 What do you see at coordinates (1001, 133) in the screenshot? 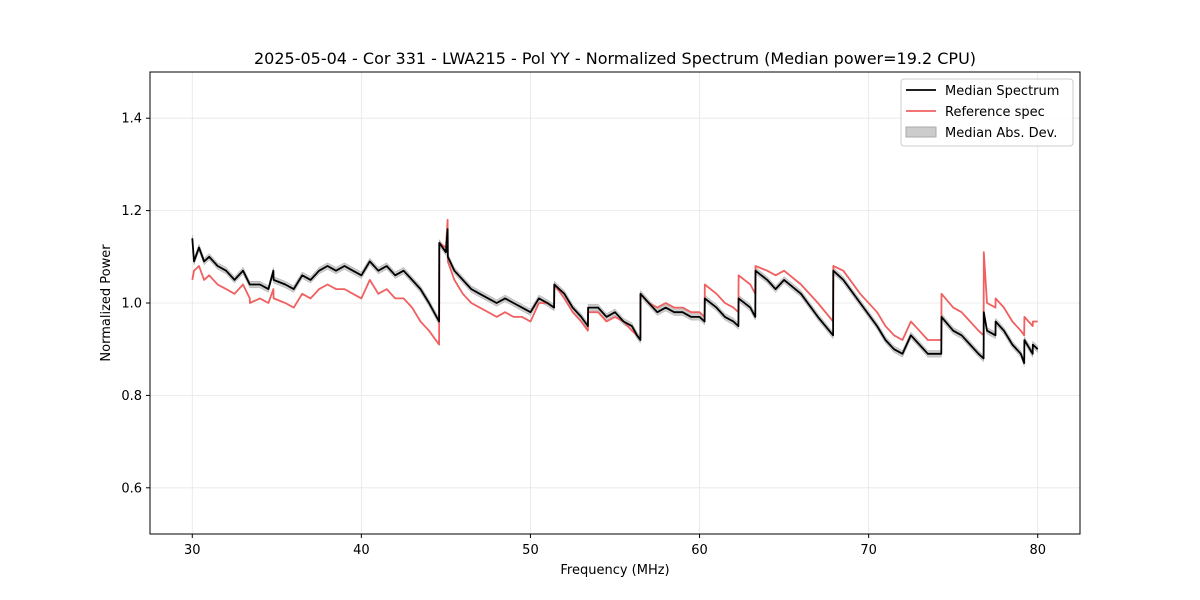
I see `legend-label-mad: Median Abs. Dev.` at bounding box center [1001, 133].